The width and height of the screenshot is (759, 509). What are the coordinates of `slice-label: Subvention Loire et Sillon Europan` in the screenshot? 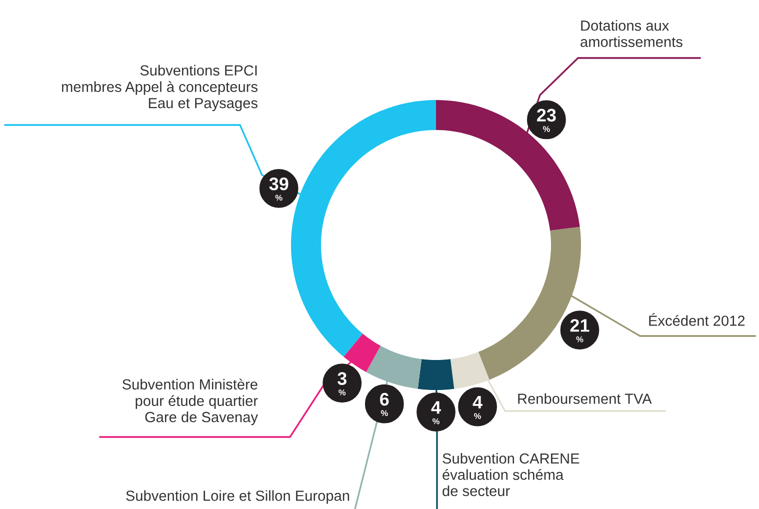 It's located at (238, 497).